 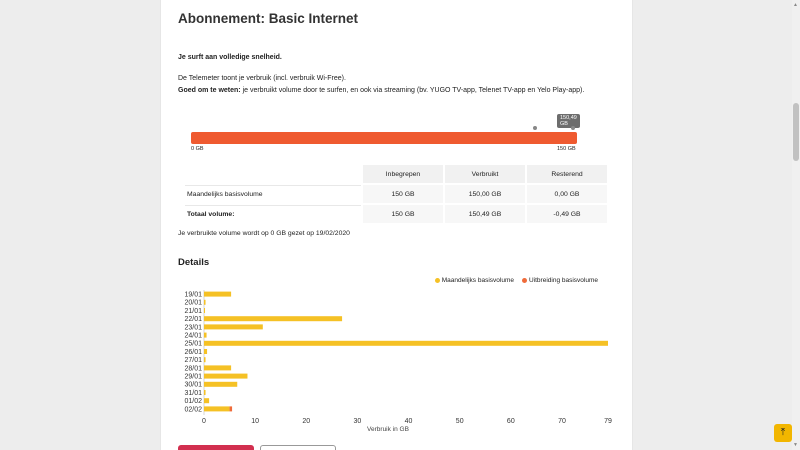 What do you see at coordinates (485, 194) in the screenshot?
I see `table-cell: 150,00 GB` at bounding box center [485, 194].